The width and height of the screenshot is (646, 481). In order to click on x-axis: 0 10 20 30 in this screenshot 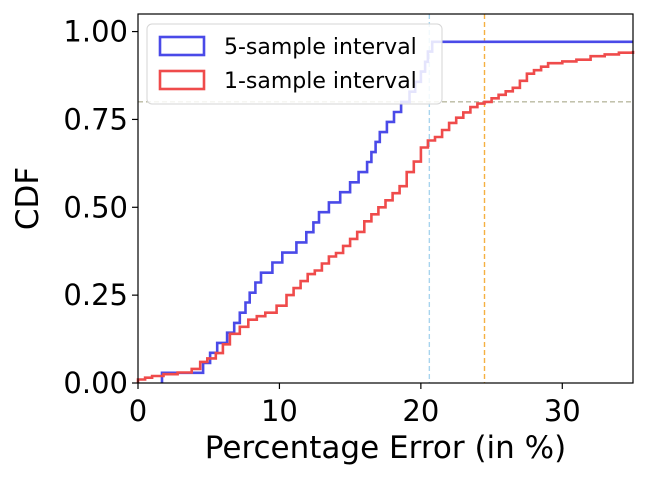, I will do `click(355, 405)`.